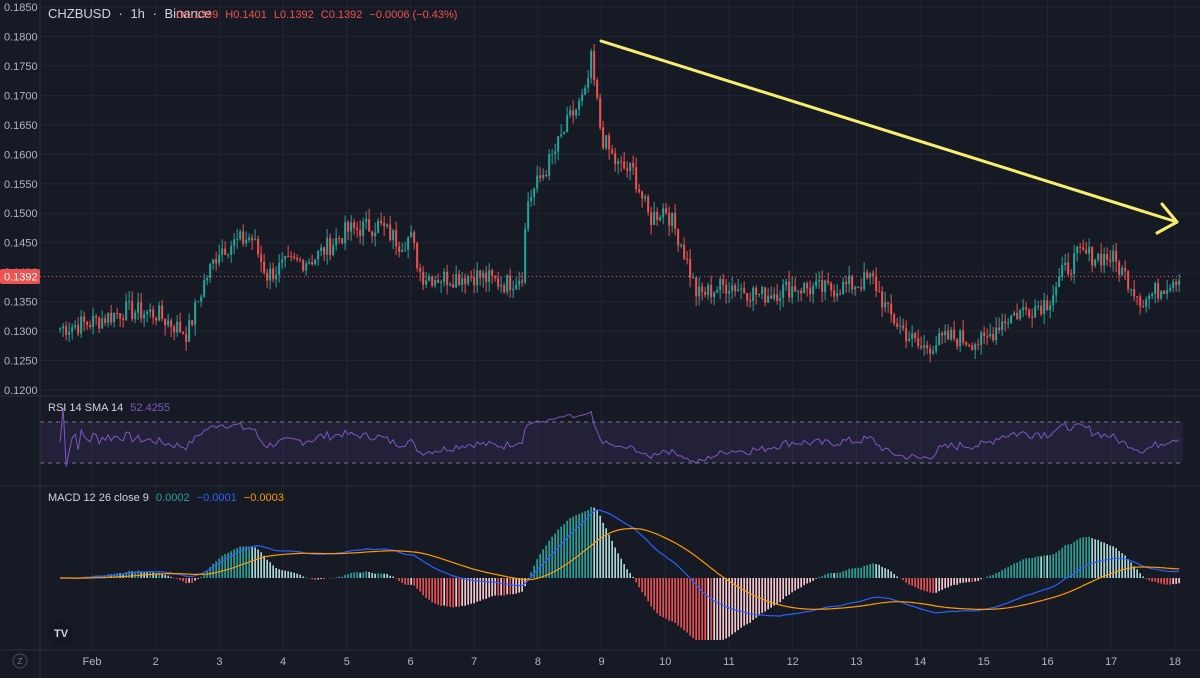  What do you see at coordinates (342, 15) in the screenshot?
I see `close-value: C0.1392` at bounding box center [342, 15].